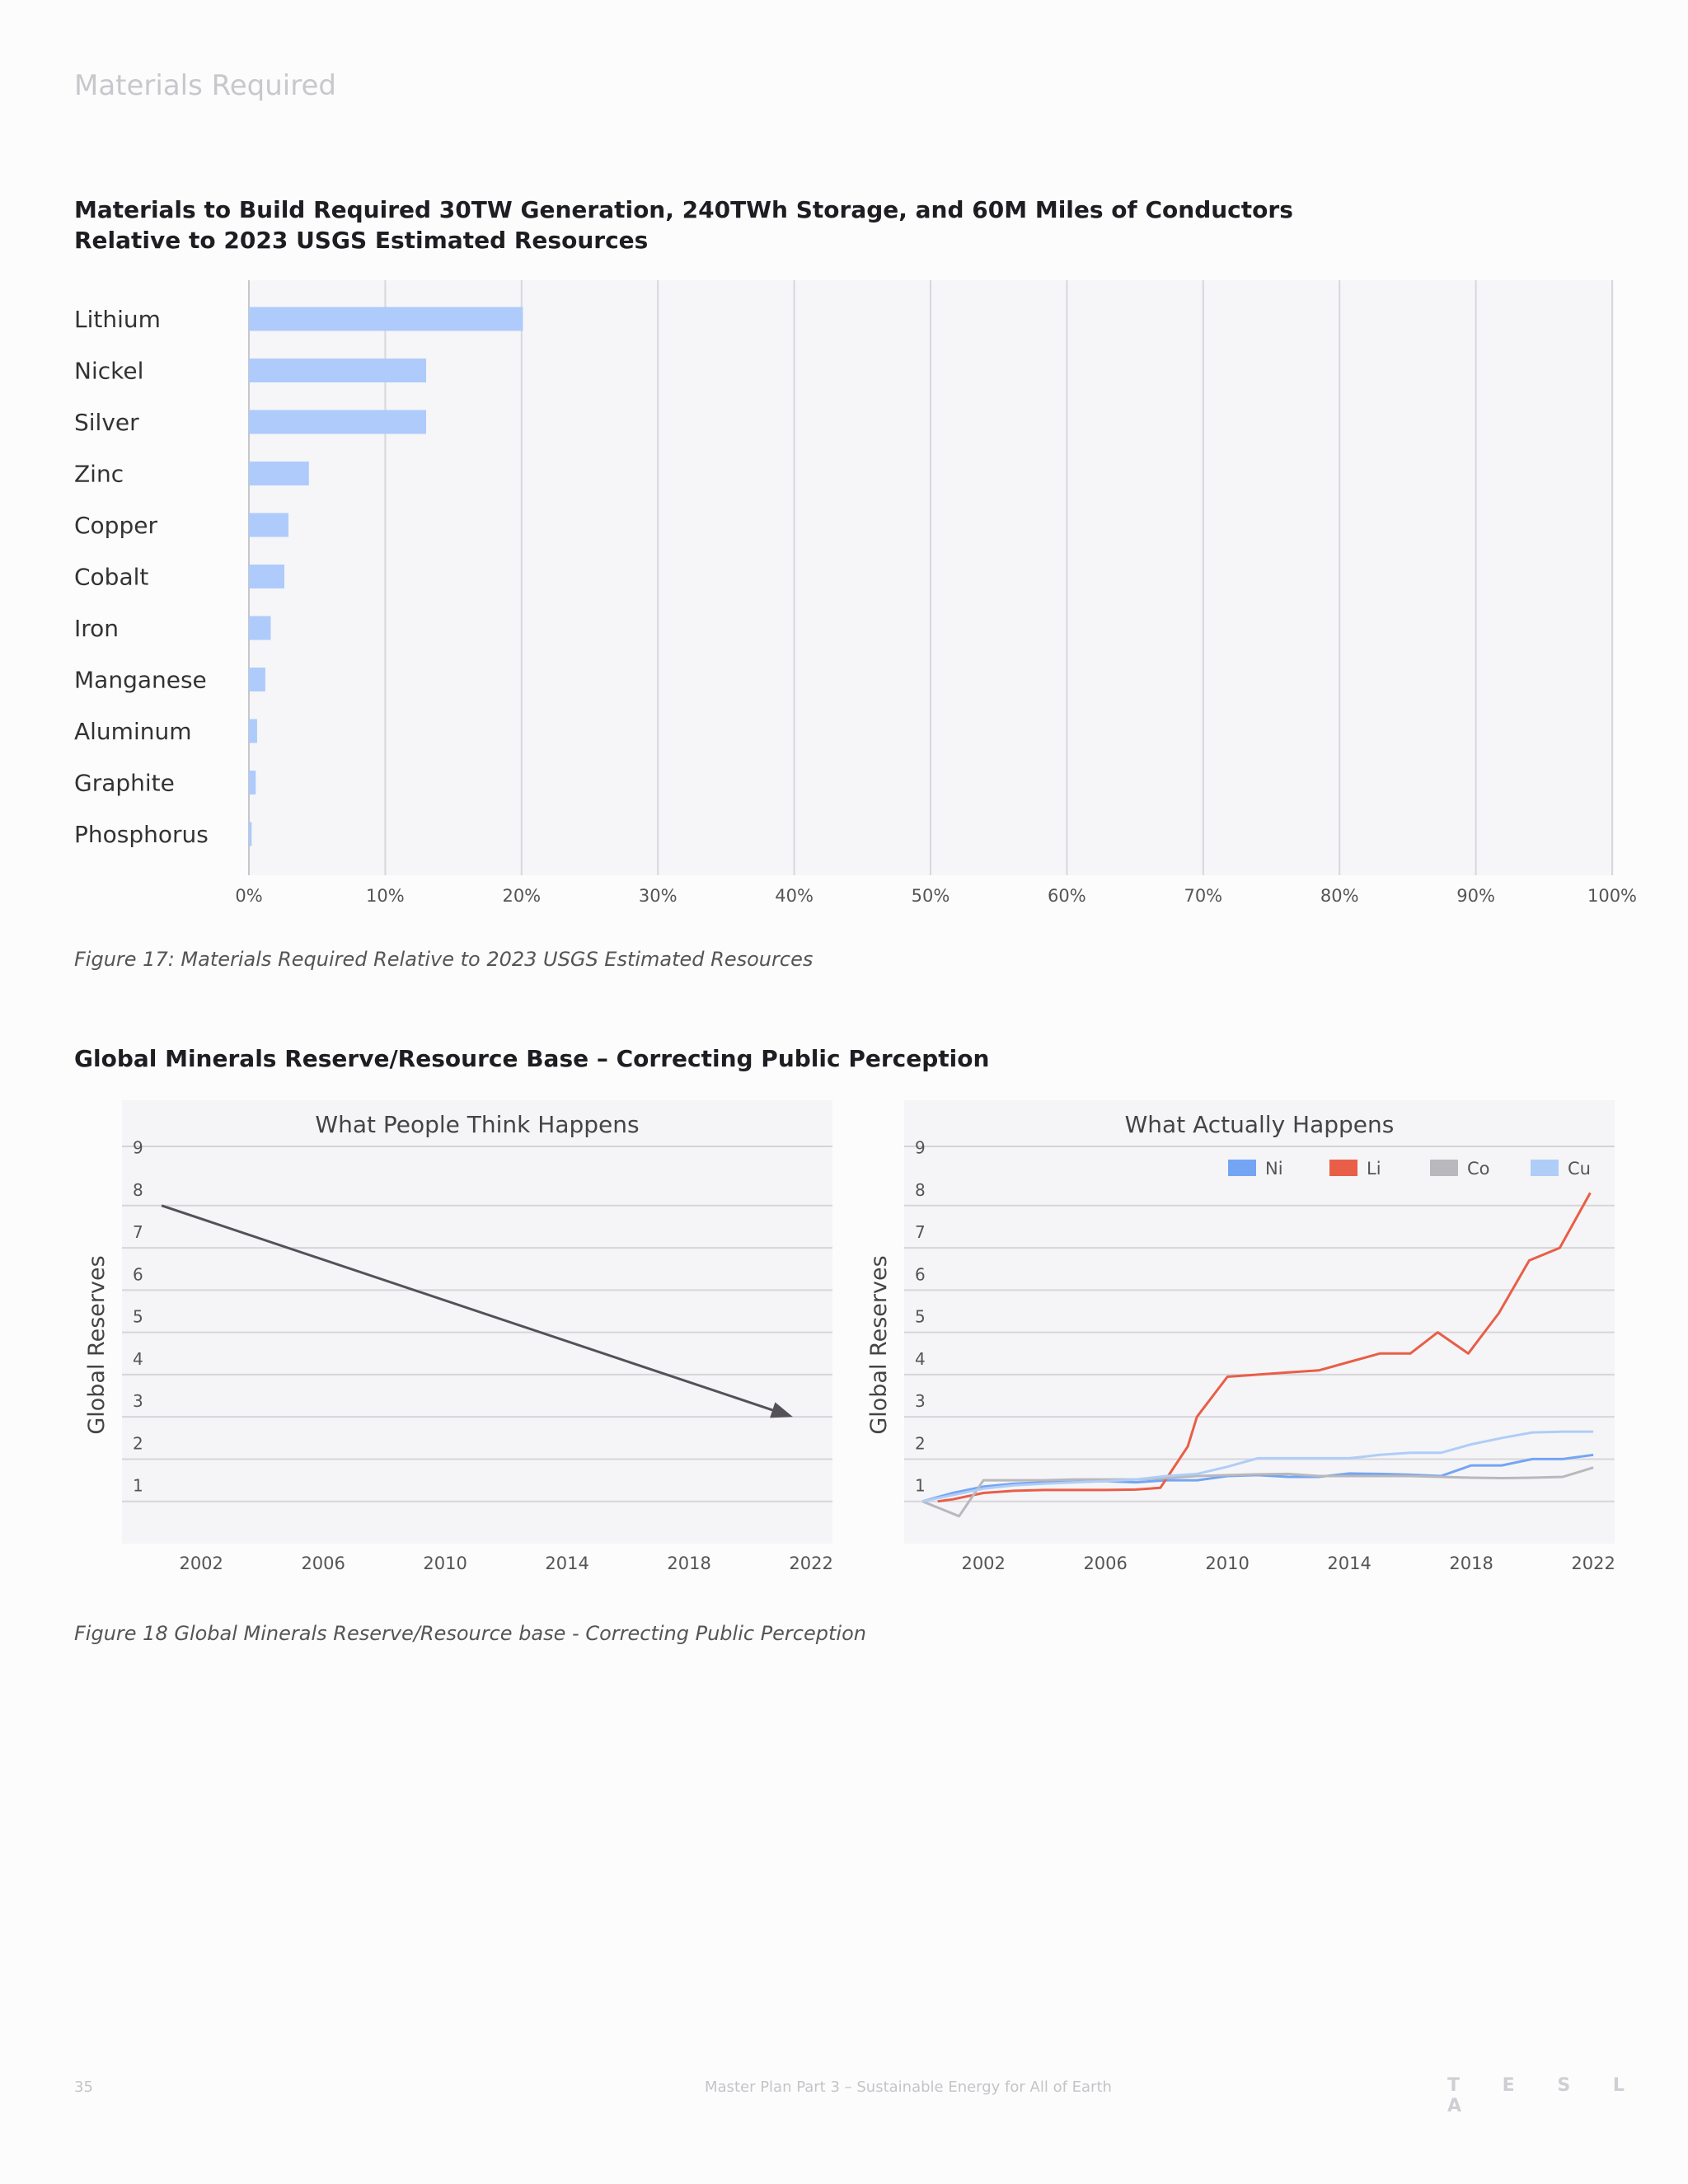  What do you see at coordinates (1274, 1169) in the screenshot?
I see `legend-label-ni: Ni` at bounding box center [1274, 1169].